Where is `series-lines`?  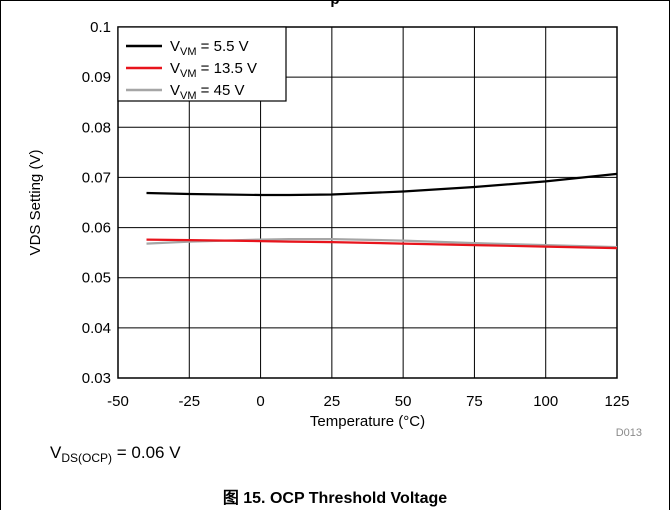 series-lines is located at coordinates (382, 211).